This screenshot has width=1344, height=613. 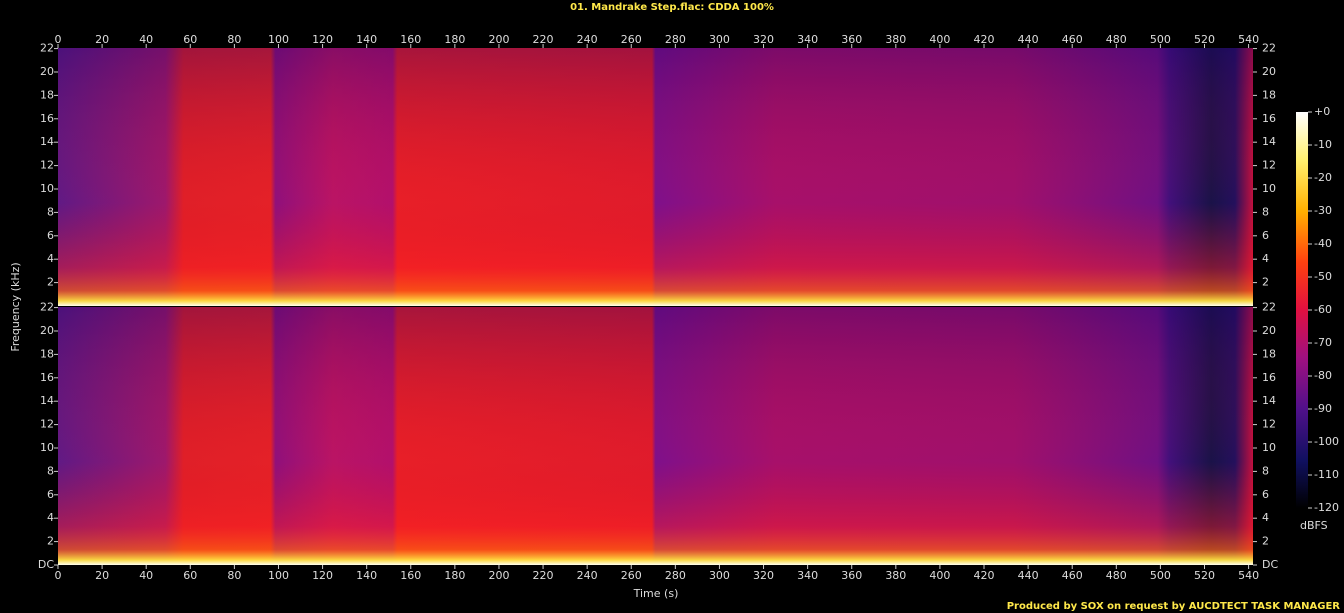 What do you see at coordinates (1072, 39) in the screenshot?
I see `x-tick-label: 460` at bounding box center [1072, 39].